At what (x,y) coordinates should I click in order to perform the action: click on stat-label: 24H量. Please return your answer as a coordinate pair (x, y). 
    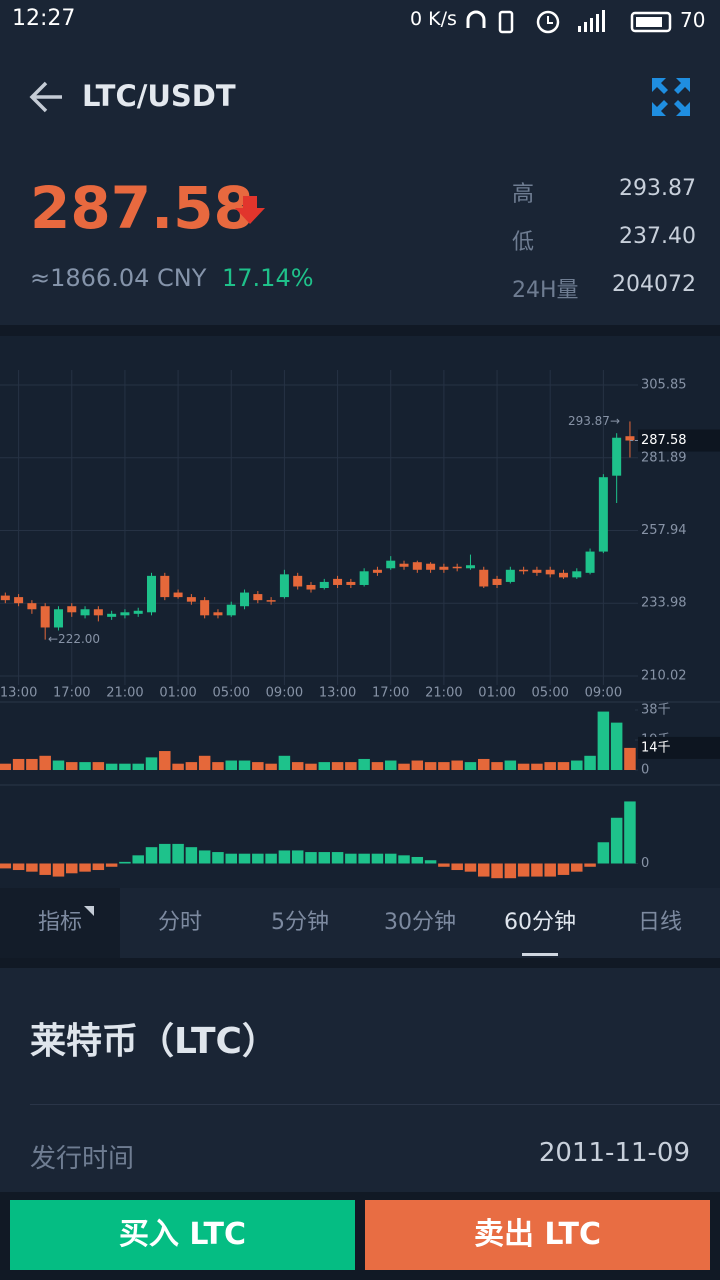
    Looking at the image, I should click on (545, 290).